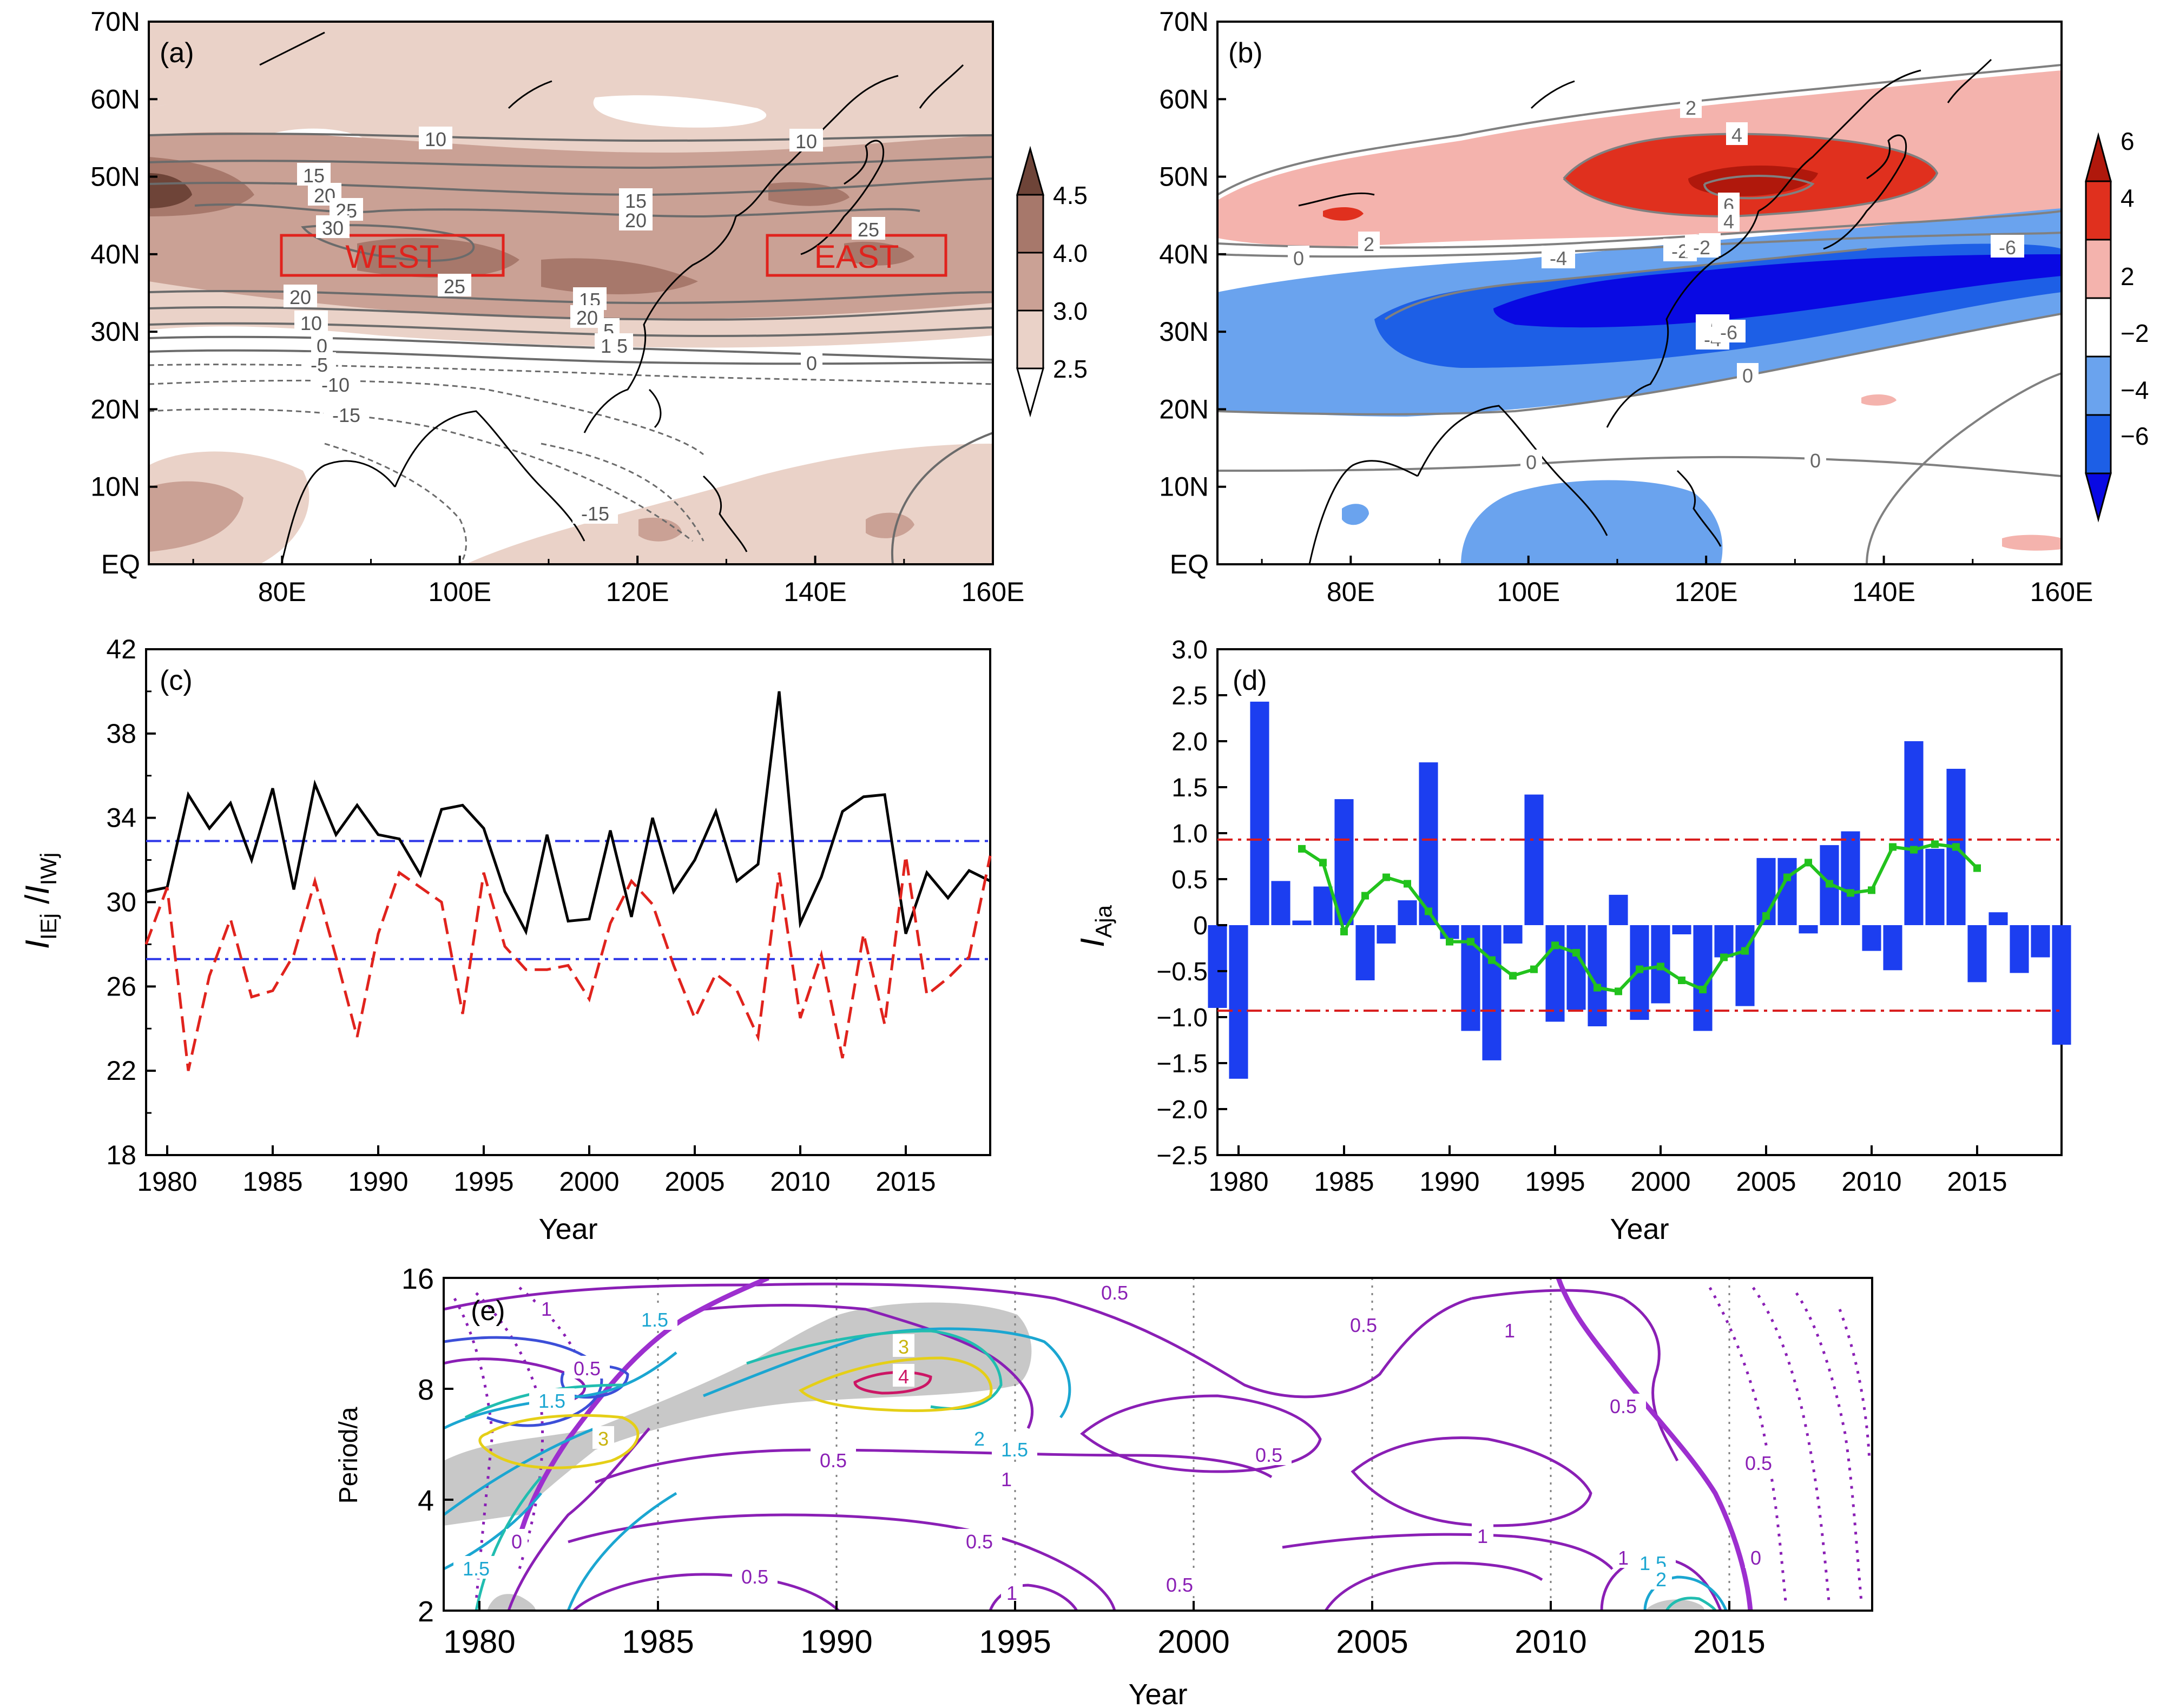 This screenshot has height=1708, width=2173. I want to click on b-cbar-label-5: −6, so click(2135, 436).